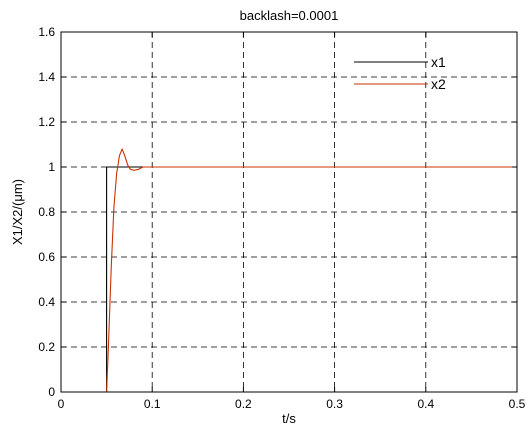 The image size is (527, 430). I want to click on y-tick-label: 1.6, so click(46, 32).